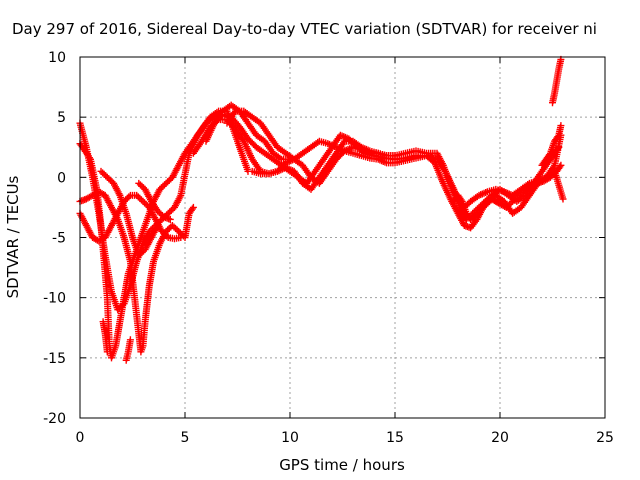  What do you see at coordinates (61, 118) in the screenshot?
I see `y-tick-label: 5` at bounding box center [61, 118].